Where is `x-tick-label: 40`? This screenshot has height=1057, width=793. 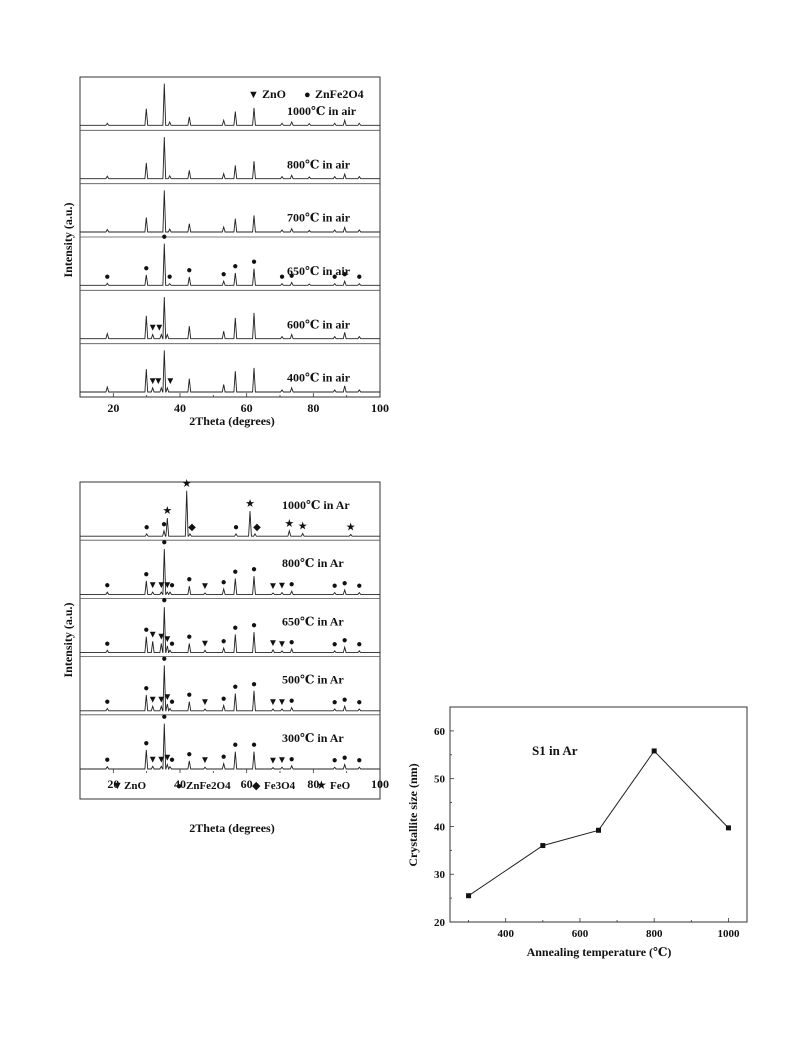 x-tick-label: 40 is located at coordinates (180, 408).